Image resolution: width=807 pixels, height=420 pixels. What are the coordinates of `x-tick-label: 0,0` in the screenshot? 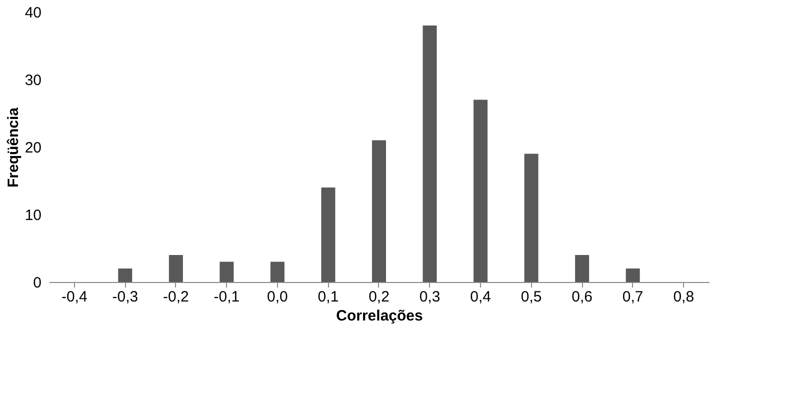 It's located at (277, 297).